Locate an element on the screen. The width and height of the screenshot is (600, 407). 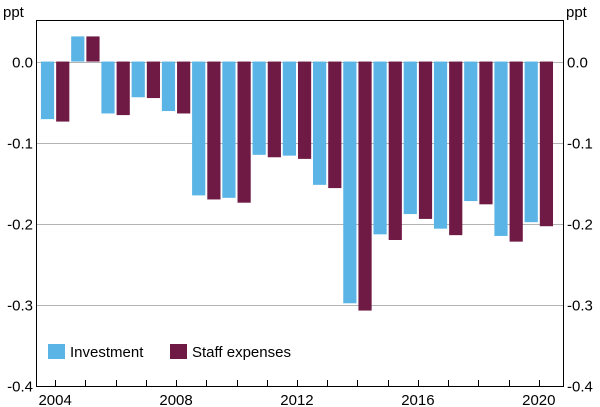
bar-investment-2018 is located at coordinates (471, 131).